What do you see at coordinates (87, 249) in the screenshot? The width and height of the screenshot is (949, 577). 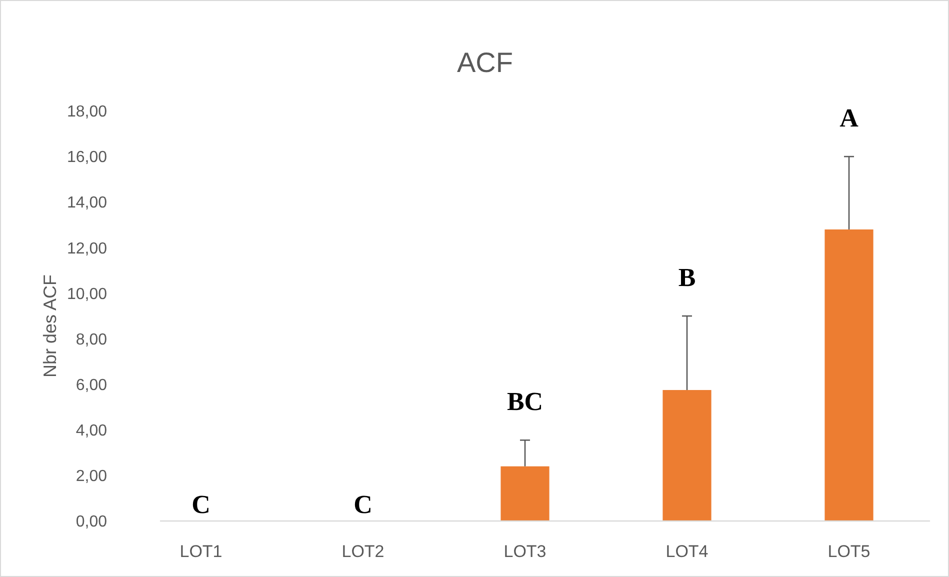 I see `y-tick-label: 12,00` at bounding box center [87, 249].